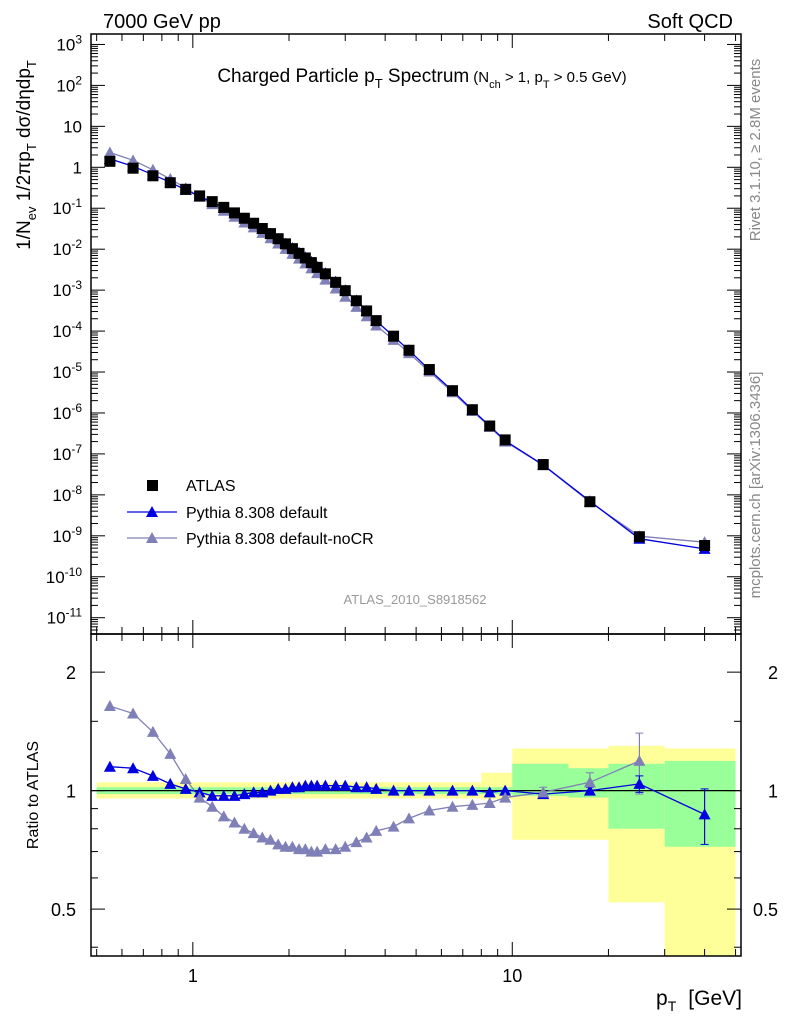  What do you see at coordinates (65, 617) in the screenshot?
I see `y-tick-label: 10⁻¹¹` at bounding box center [65, 617].